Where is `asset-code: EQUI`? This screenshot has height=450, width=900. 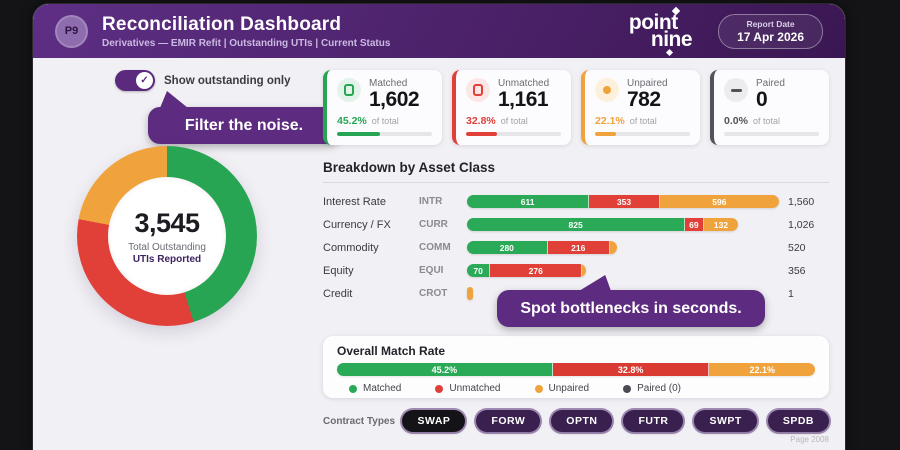 asset-code: EQUI is located at coordinates (431, 270).